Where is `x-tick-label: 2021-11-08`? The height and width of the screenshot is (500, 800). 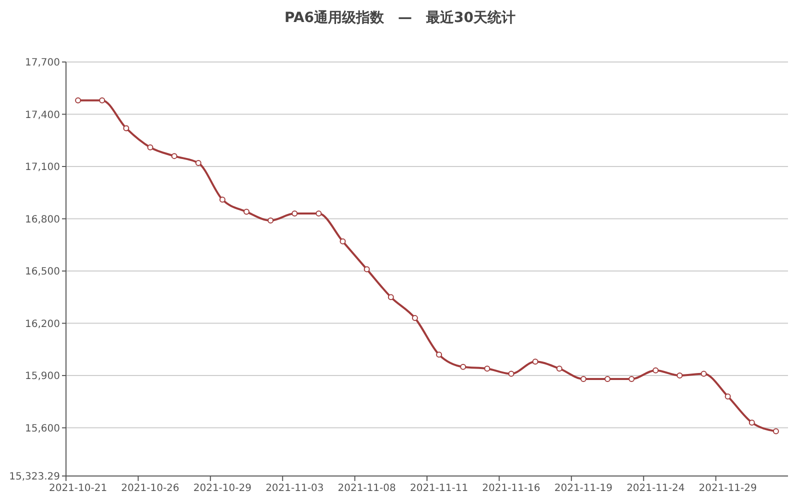
x-tick-label: 2021-11-08 is located at coordinates (367, 488).